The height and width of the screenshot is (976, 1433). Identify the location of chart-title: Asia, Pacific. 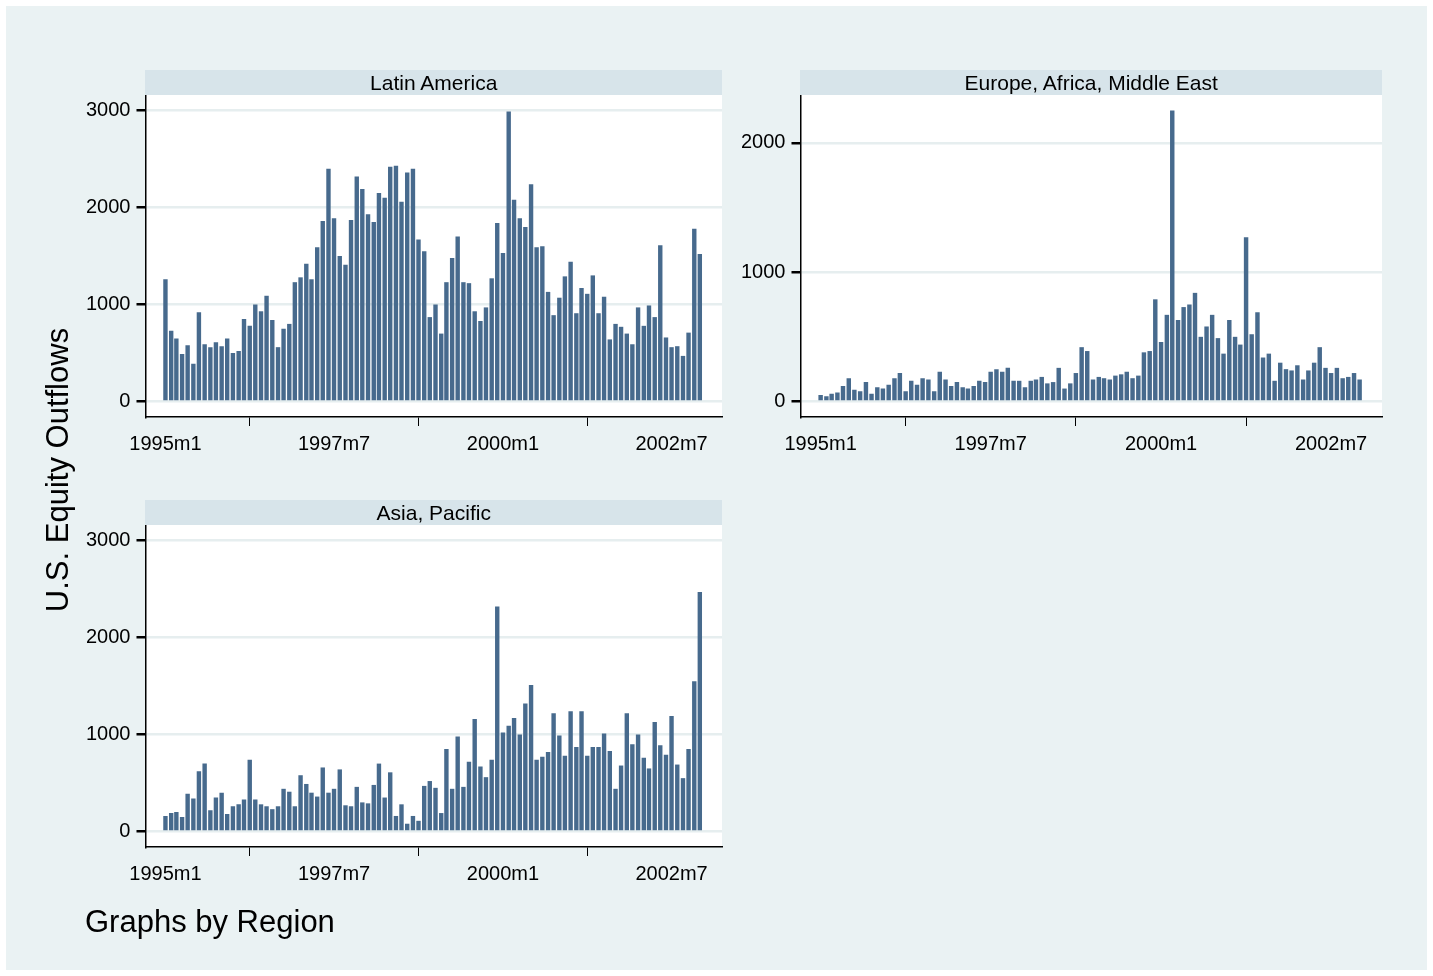
(433, 512).